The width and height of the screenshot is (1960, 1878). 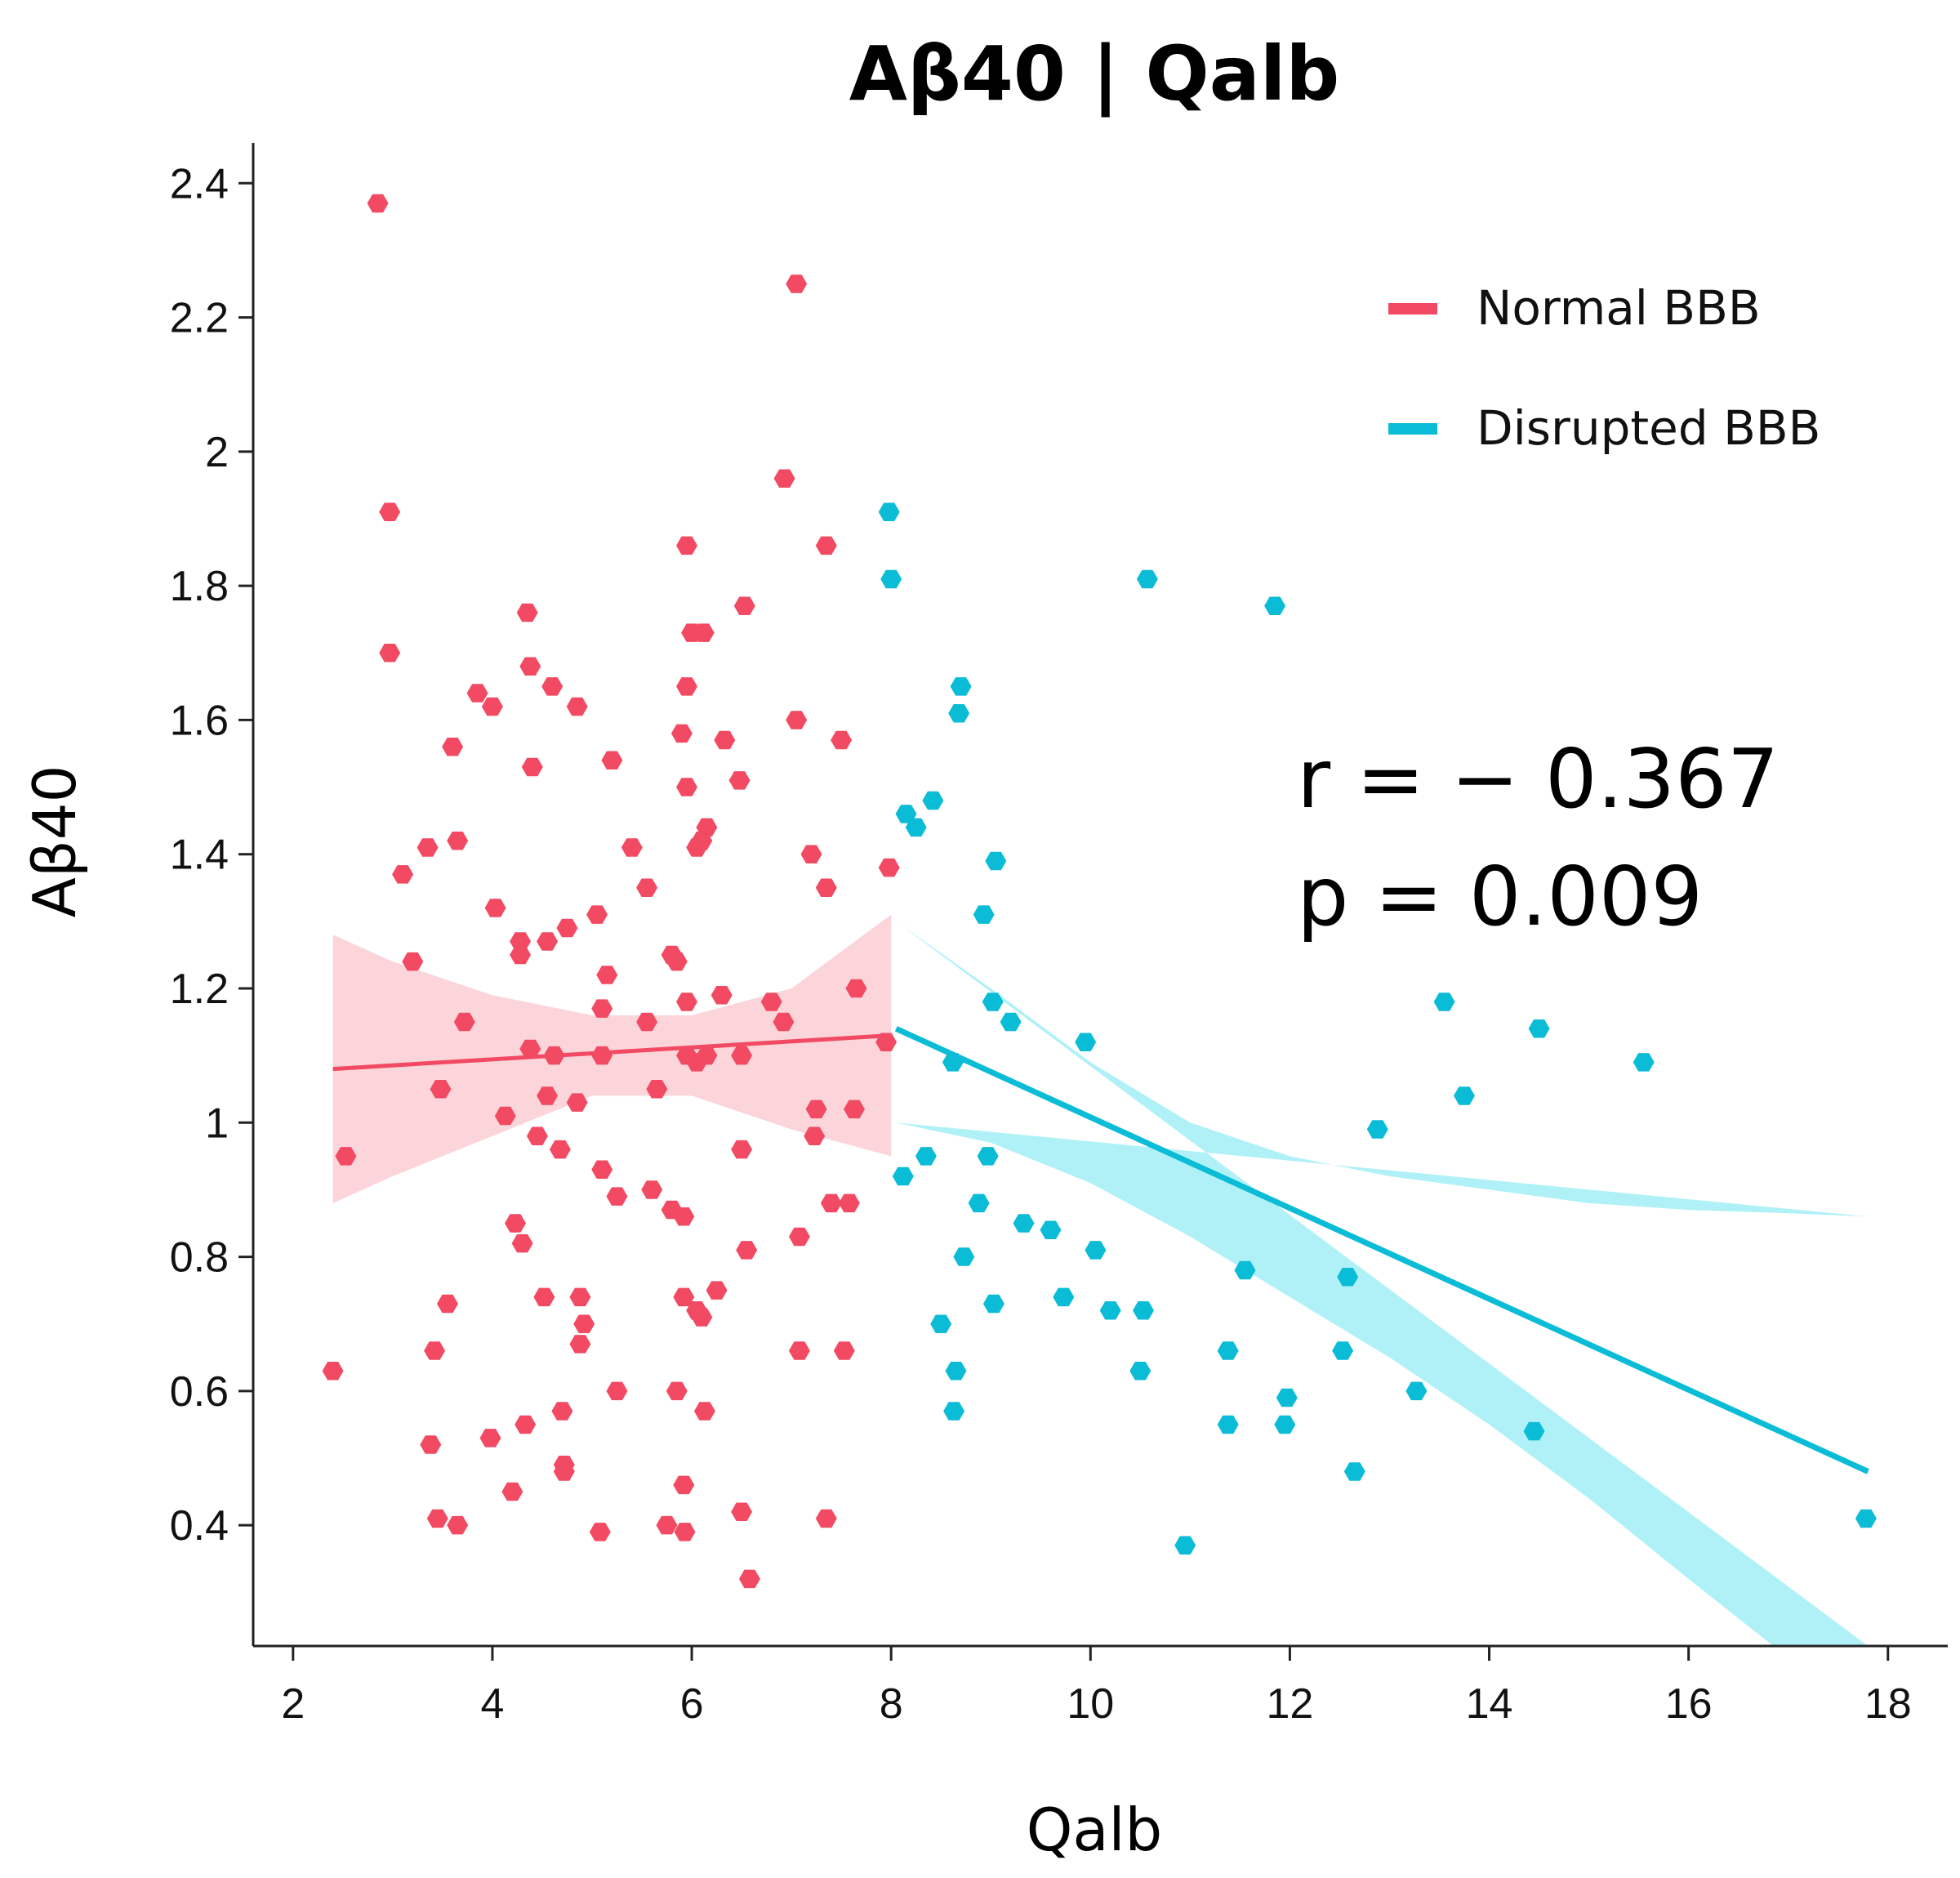 What do you see at coordinates (199, 989) in the screenshot?
I see `y-tick-label-1-2: 1.2` at bounding box center [199, 989].